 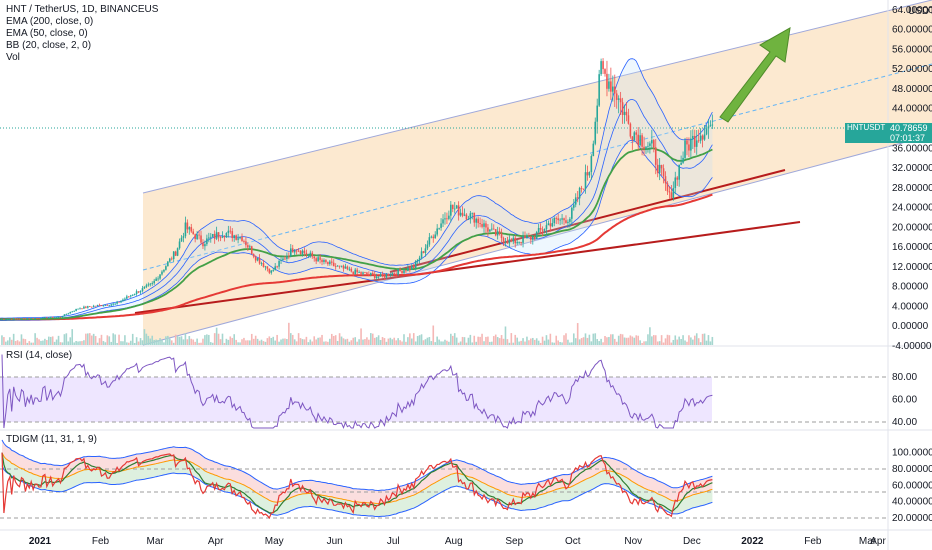 I want to click on vol-legend: Vol, so click(x=13, y=57).